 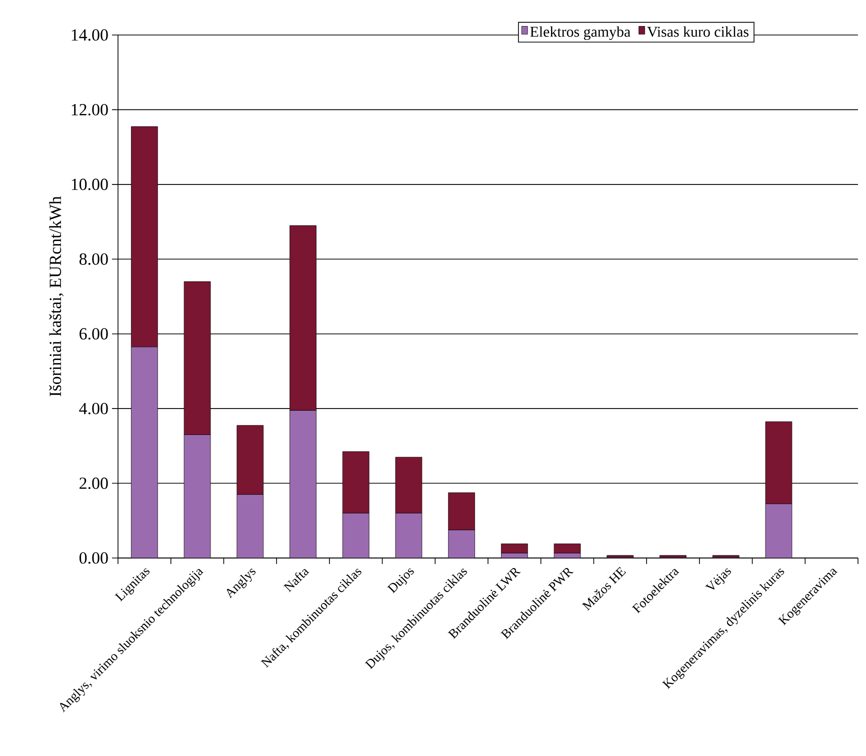 What do you see at coordinates (56, 296) in the screenshot?
I see `y-axis-title: Išoriniai kaštai, EURcnt/kWh` at bounding box center [56, 296].